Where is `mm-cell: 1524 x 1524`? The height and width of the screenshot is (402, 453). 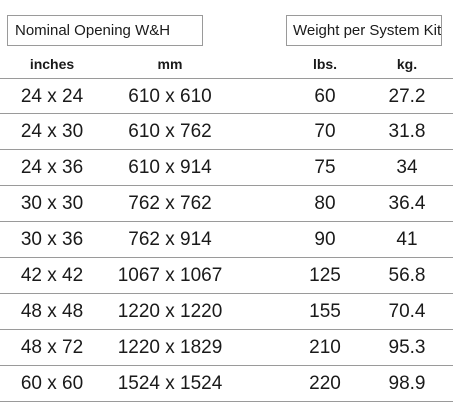 mm-cell: 1524 x 1524 is located at coordinates (170, 383).